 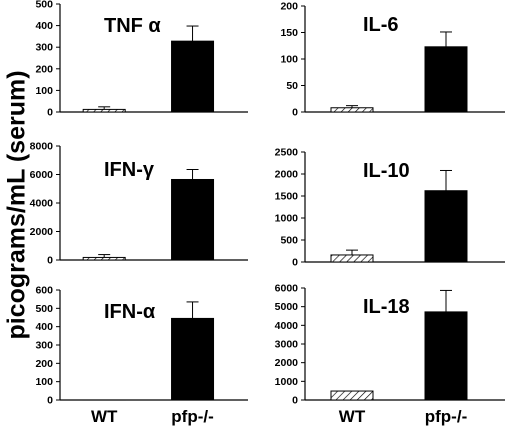 What do you see at coordinates (287, 289) in the screenshot?
I see `y-tick-label: 6000` at bounding box center [287, 289].